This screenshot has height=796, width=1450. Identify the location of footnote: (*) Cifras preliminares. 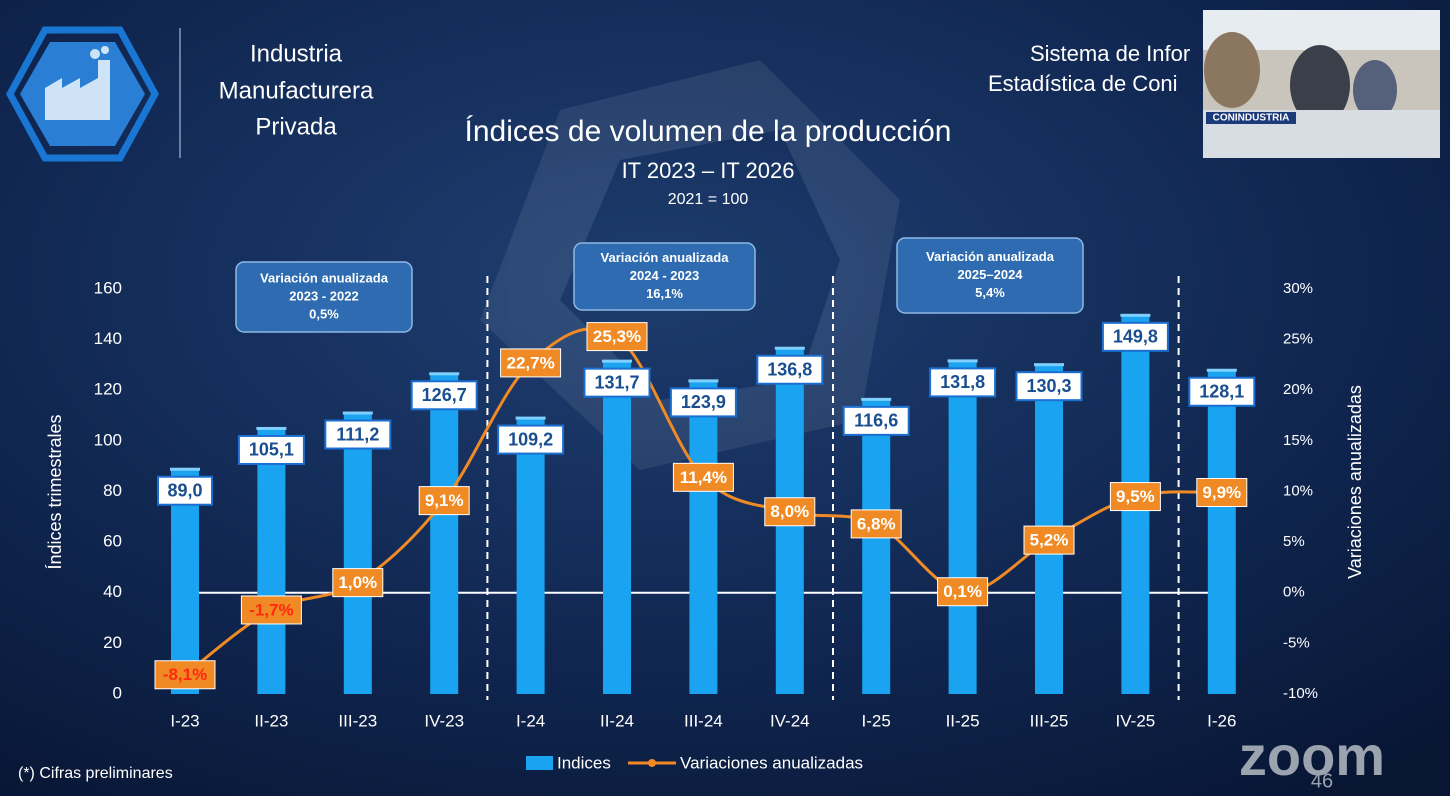
(95, 773).